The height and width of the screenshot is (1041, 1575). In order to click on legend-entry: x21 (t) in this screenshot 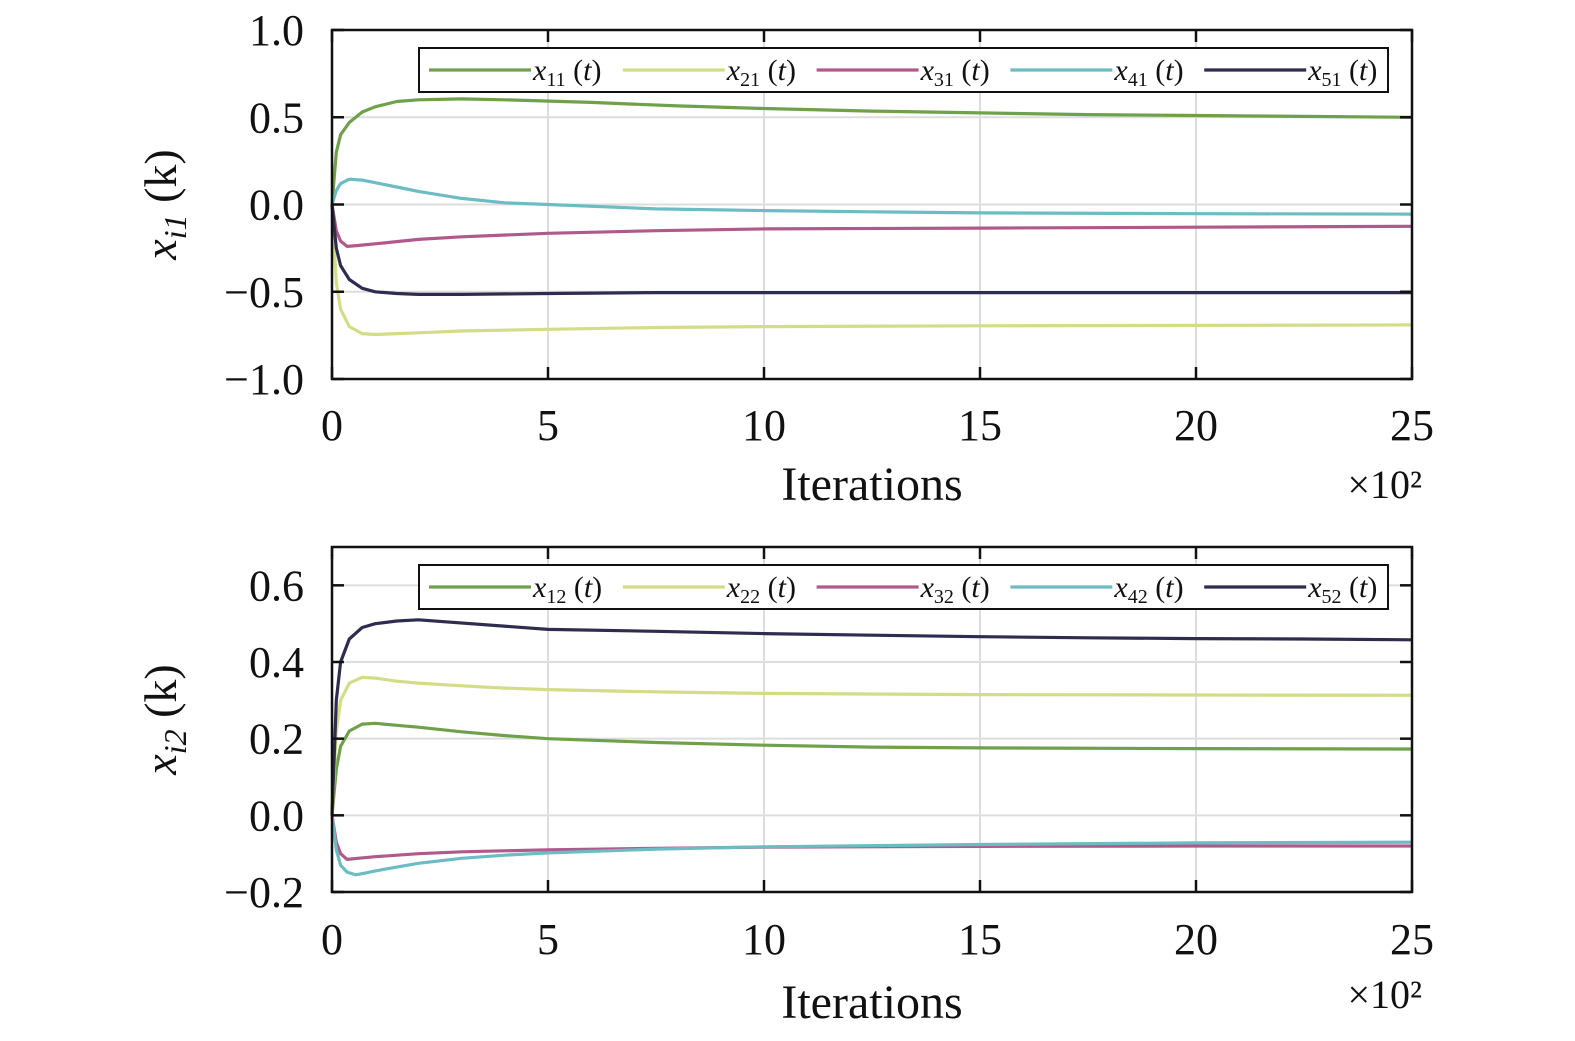, I will do `click(761, 72)`.